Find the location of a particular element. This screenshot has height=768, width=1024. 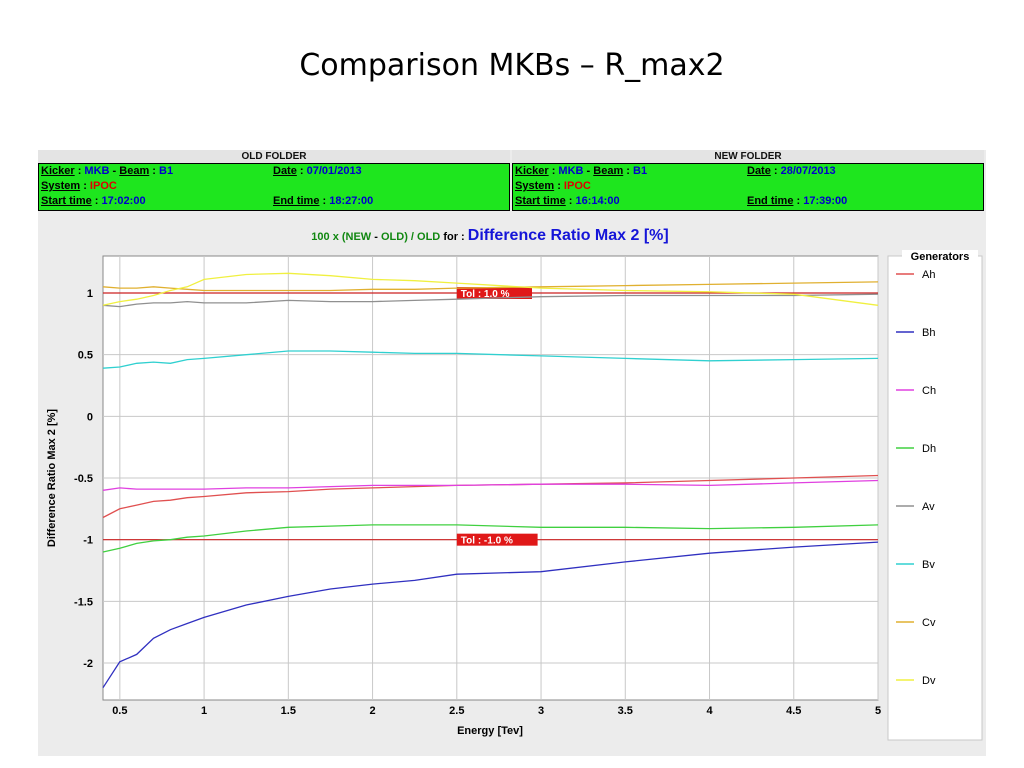

series-line-av is located at coordinates (490, 300).